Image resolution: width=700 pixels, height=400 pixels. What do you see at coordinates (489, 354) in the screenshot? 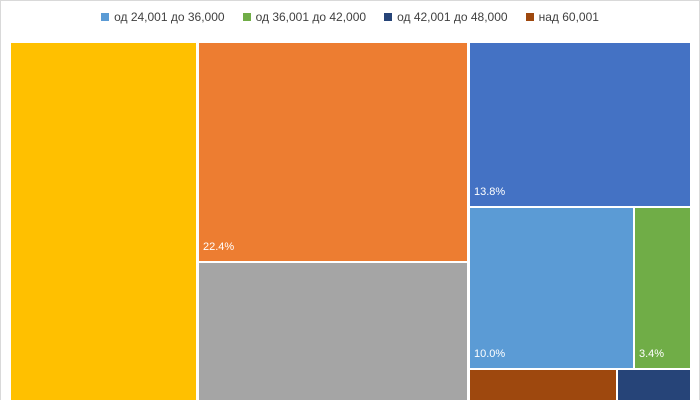
I see `tile-label: 10.0%` at bounding box center [489, 354].